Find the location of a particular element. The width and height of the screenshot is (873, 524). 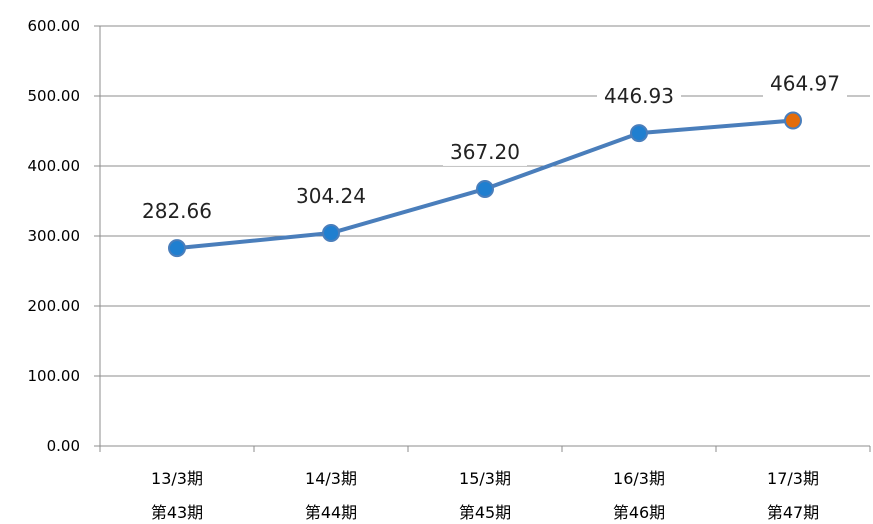

x-tick-label: 第44期 is located at coordinates (331, 512).